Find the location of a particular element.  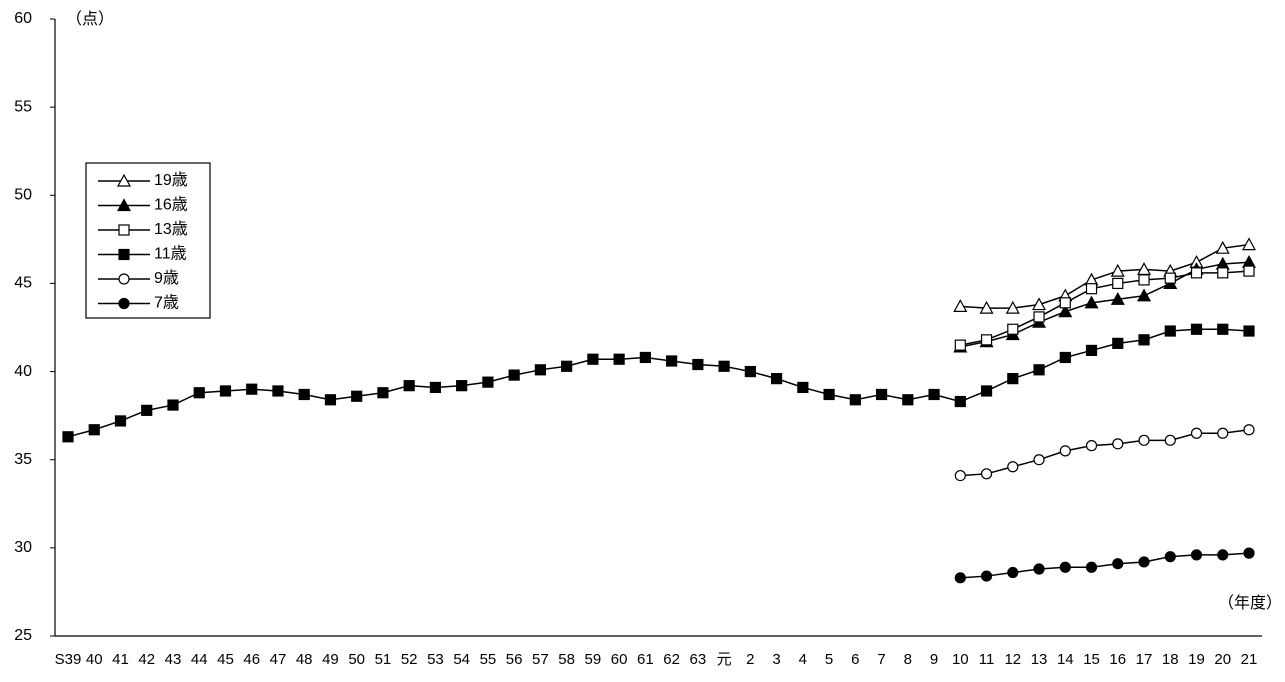

x-tick-label: 53 is located at coordinates (435, 659).